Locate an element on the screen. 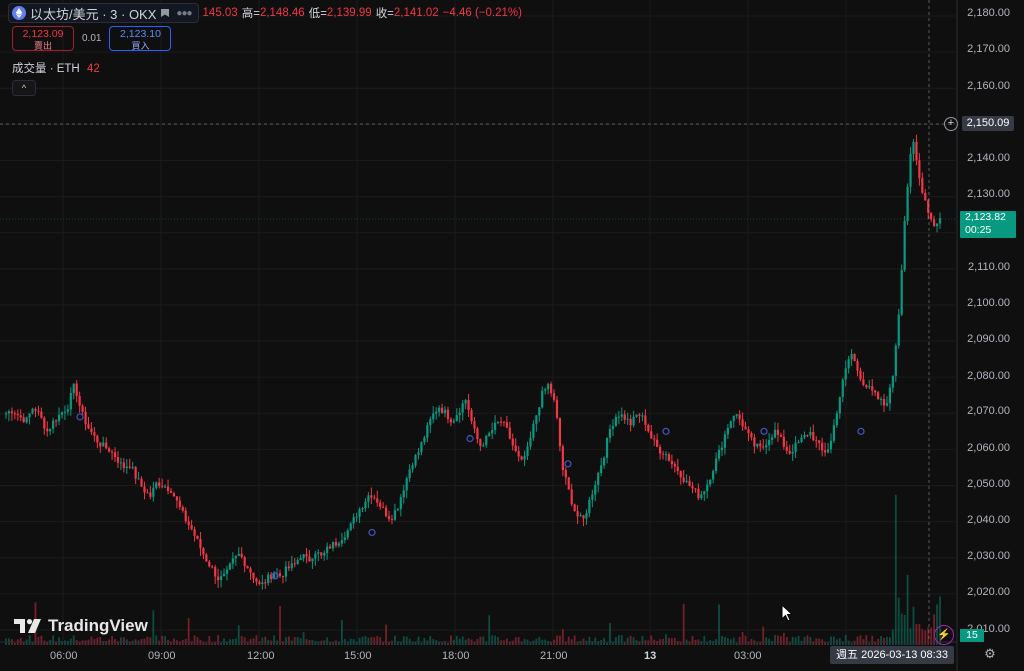 The width and height of the screenshot is (1024, 671). time-tick-label: 18:00 is located at coordinates (456, 656).